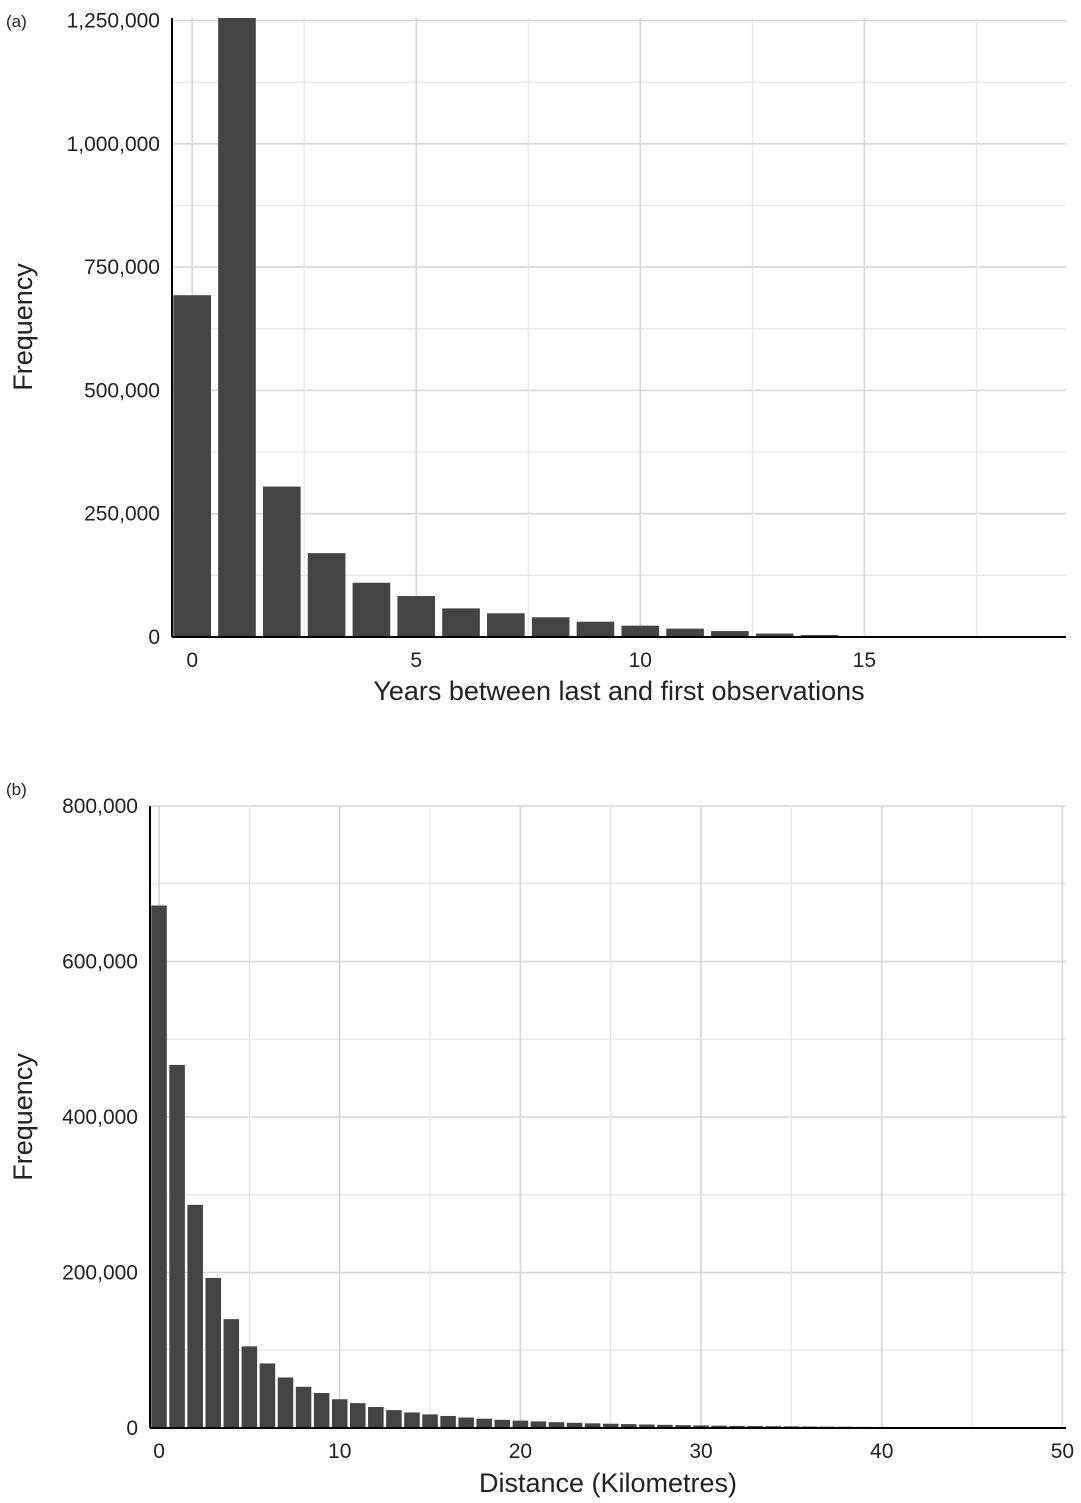 The image size is (1081, 1503). Describe the element at coordinates (608, 1483) in the screenshot. I see `panel-b-x-axis-title: Distance (Kilometres)` at that location.